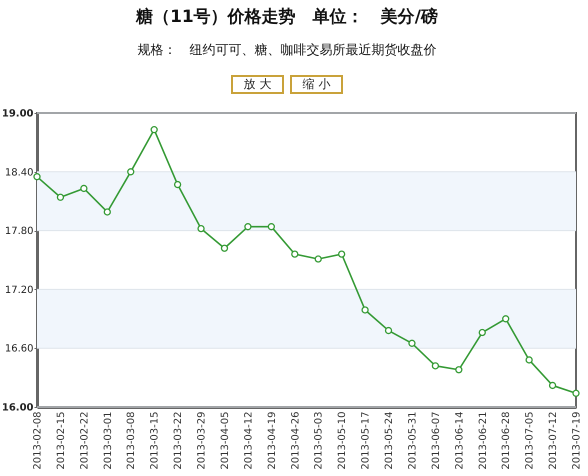  I want to click on x-tick-label: 2013-03-22, so click(178, 441).